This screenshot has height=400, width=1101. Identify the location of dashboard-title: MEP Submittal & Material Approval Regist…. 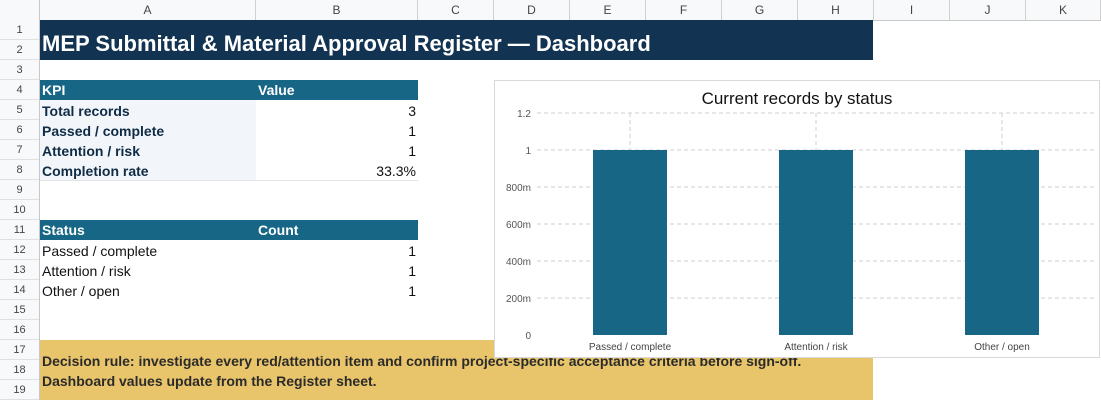
(346, 43).